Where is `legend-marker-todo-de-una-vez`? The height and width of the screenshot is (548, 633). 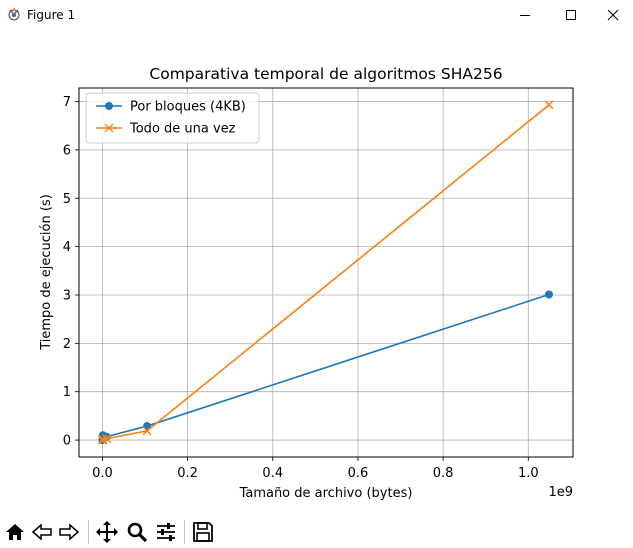 legend-marker-todo-de-una-vez is located at coordinates (109, 128).